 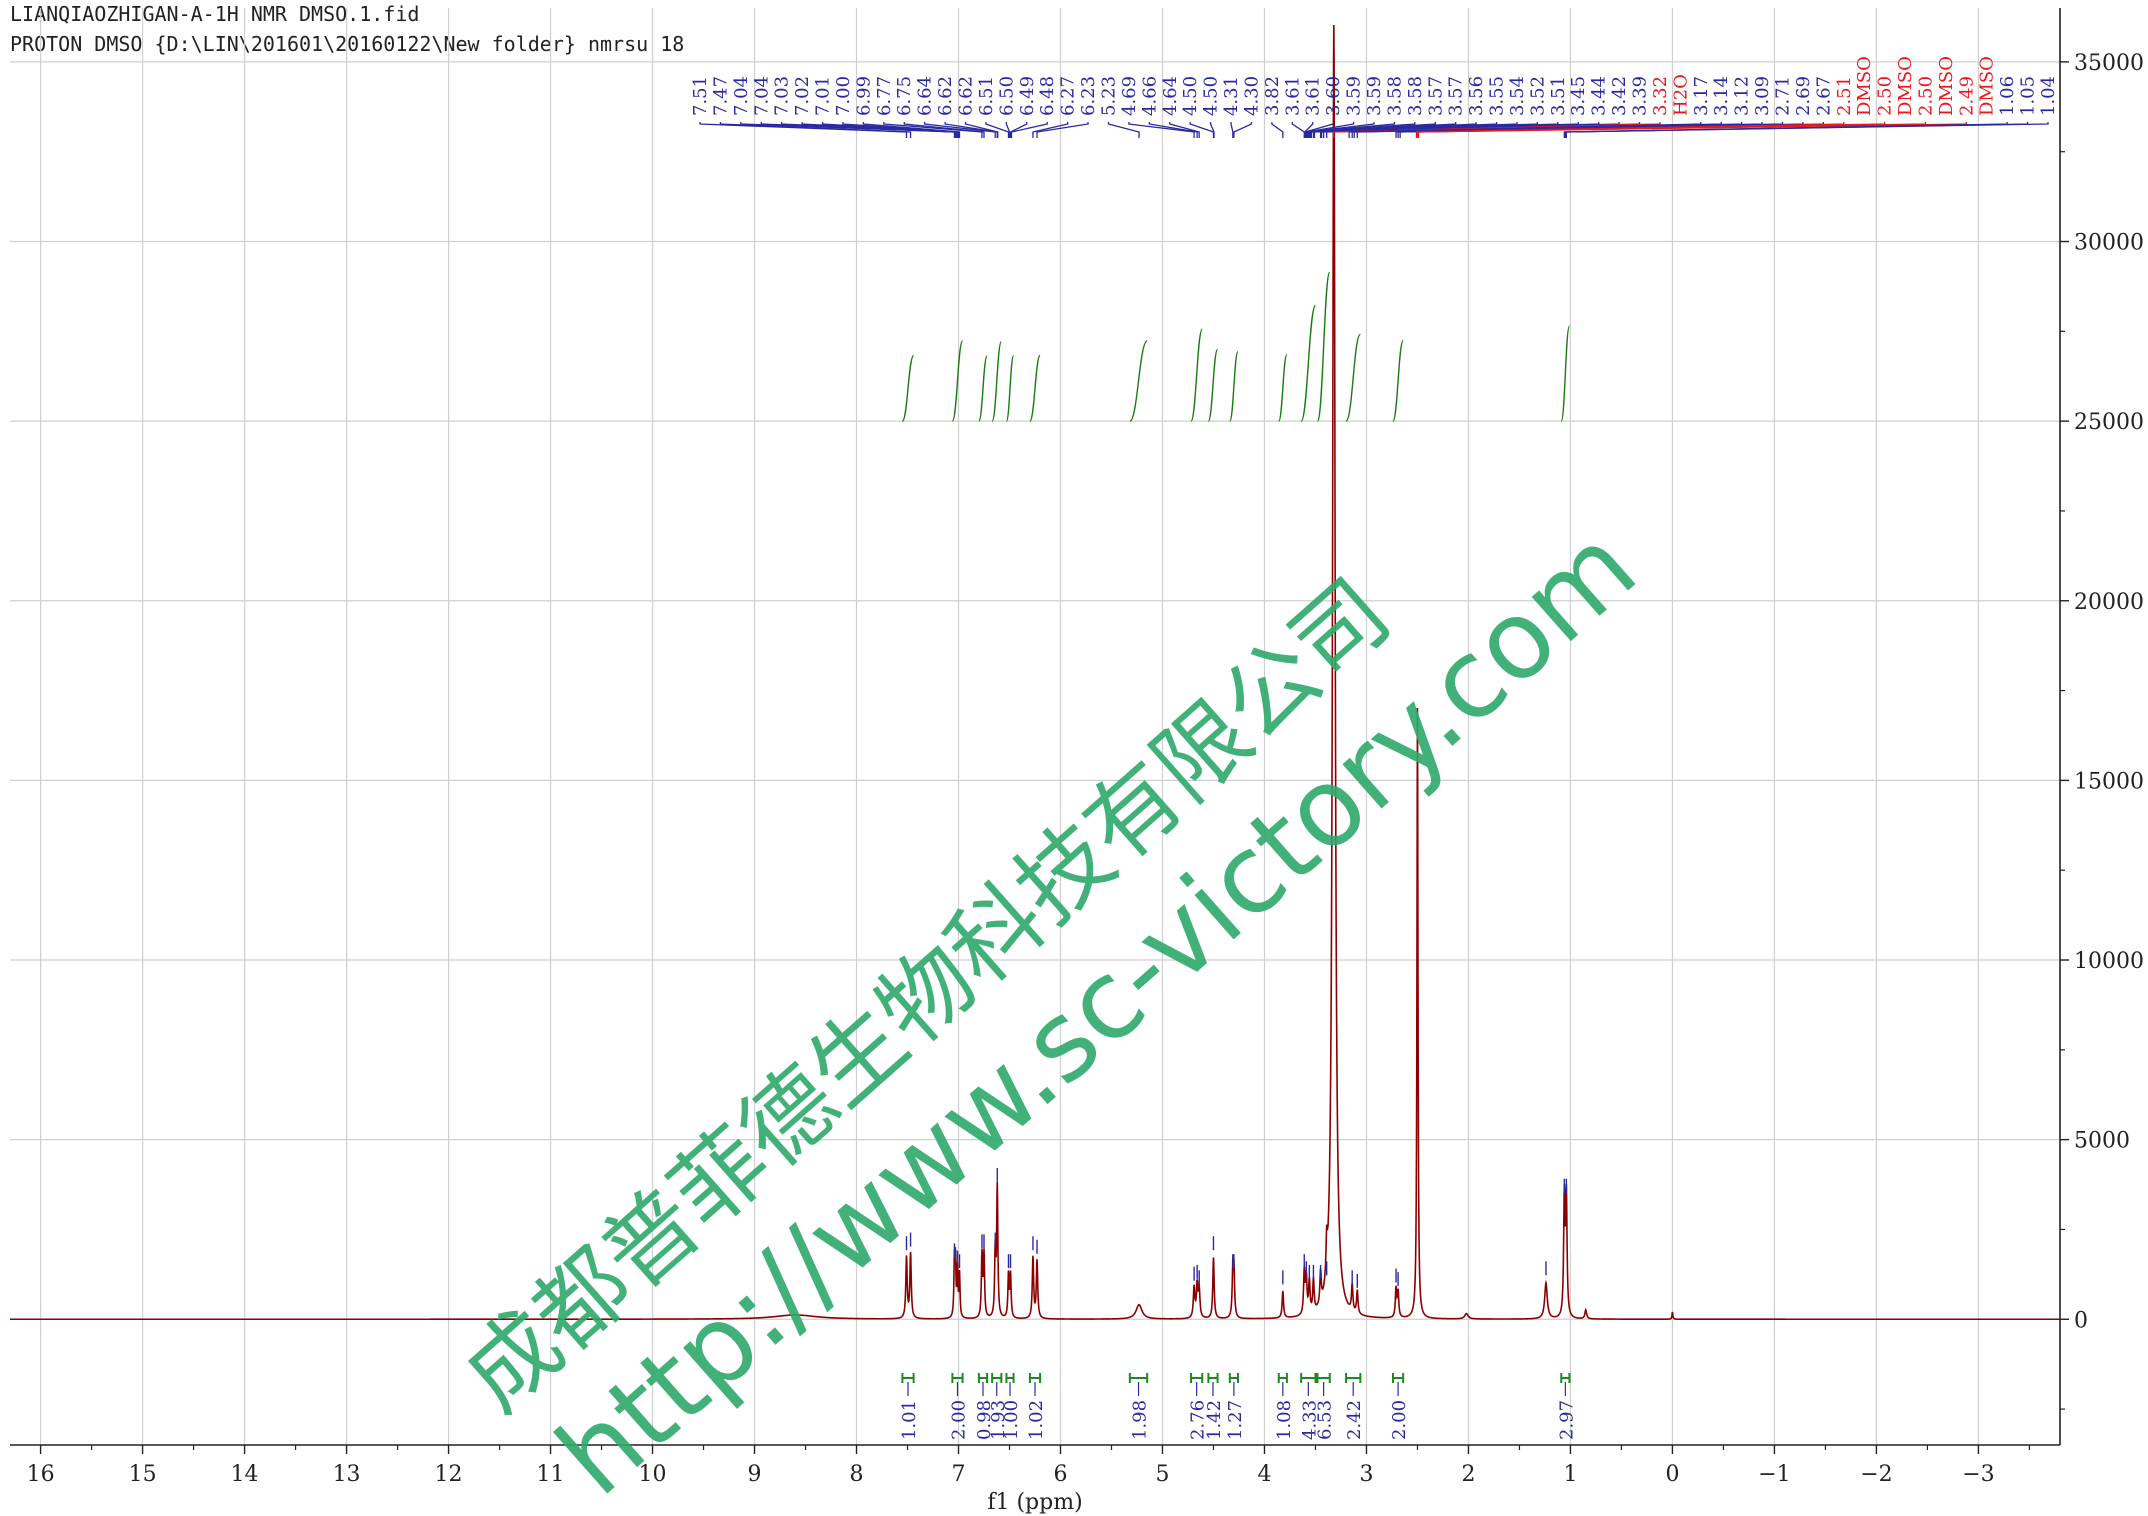 I want to click on x-tick-label: 11, so click(x=551, y=1474).